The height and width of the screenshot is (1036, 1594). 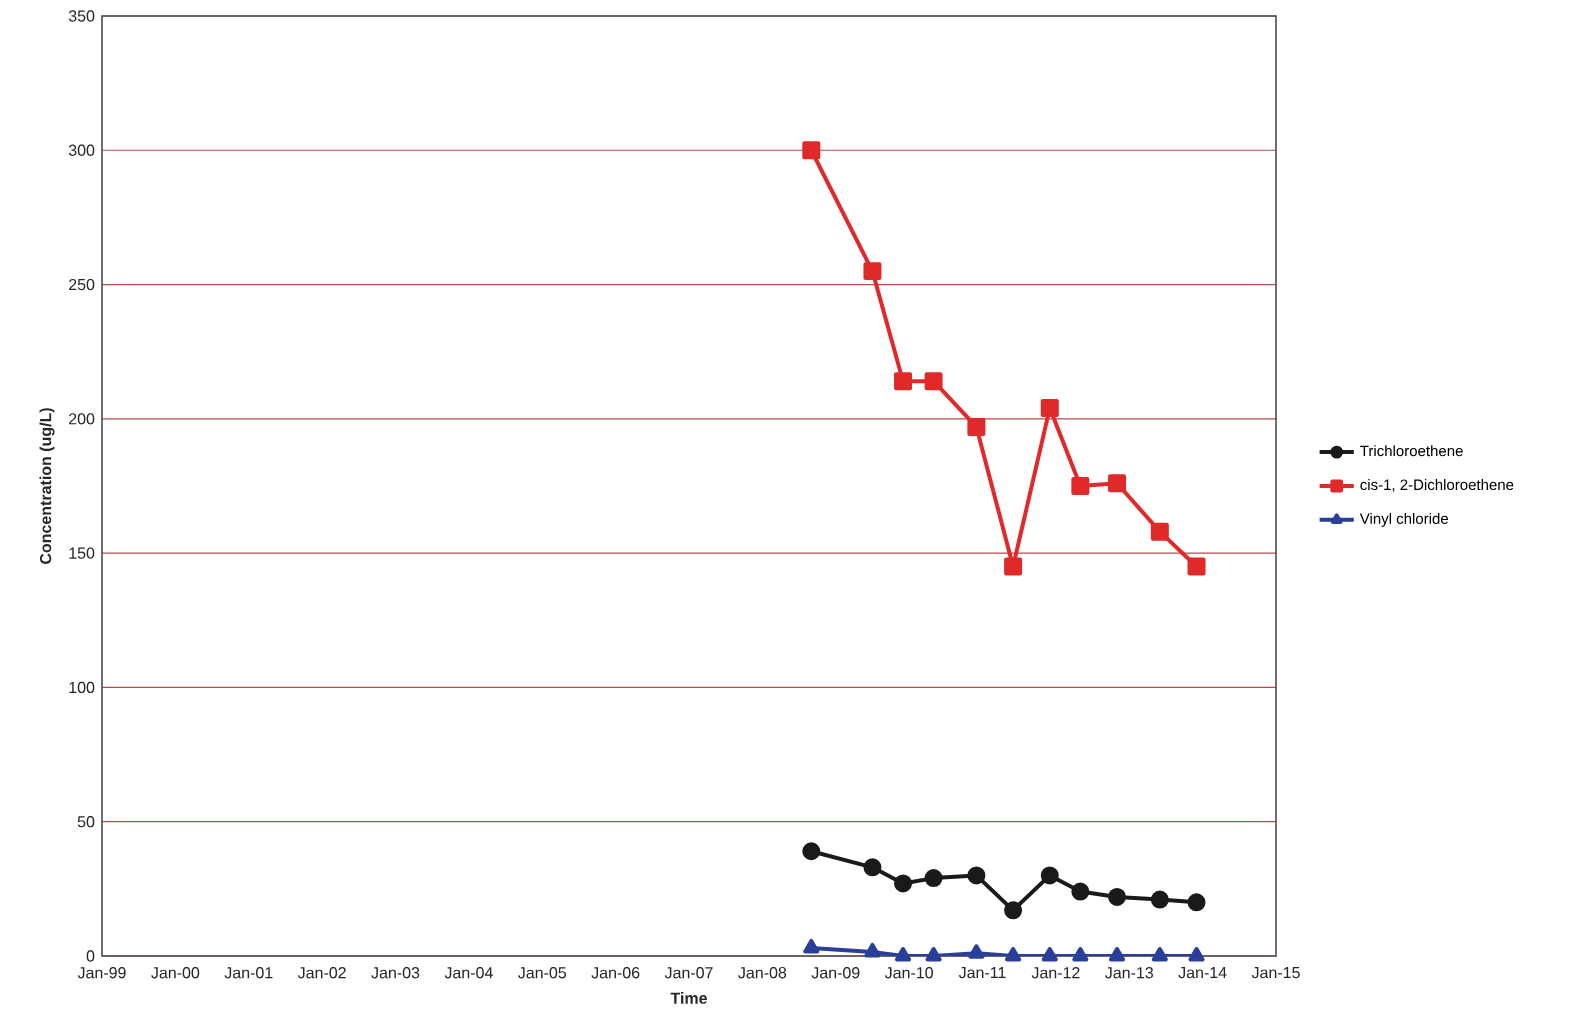 What do you see at coordinates (321, 973) in the screenshot?
I see `x-tick-label: Jan-02` at bounding box center [321, 973].